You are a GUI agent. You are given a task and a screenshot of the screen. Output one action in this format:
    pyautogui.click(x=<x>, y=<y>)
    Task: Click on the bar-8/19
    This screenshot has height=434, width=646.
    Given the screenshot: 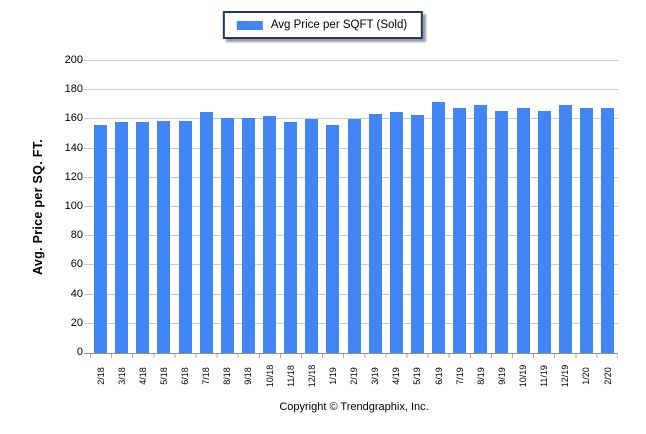 What is the action you would take?
    pyautogui.click(x=481, y=228)
    